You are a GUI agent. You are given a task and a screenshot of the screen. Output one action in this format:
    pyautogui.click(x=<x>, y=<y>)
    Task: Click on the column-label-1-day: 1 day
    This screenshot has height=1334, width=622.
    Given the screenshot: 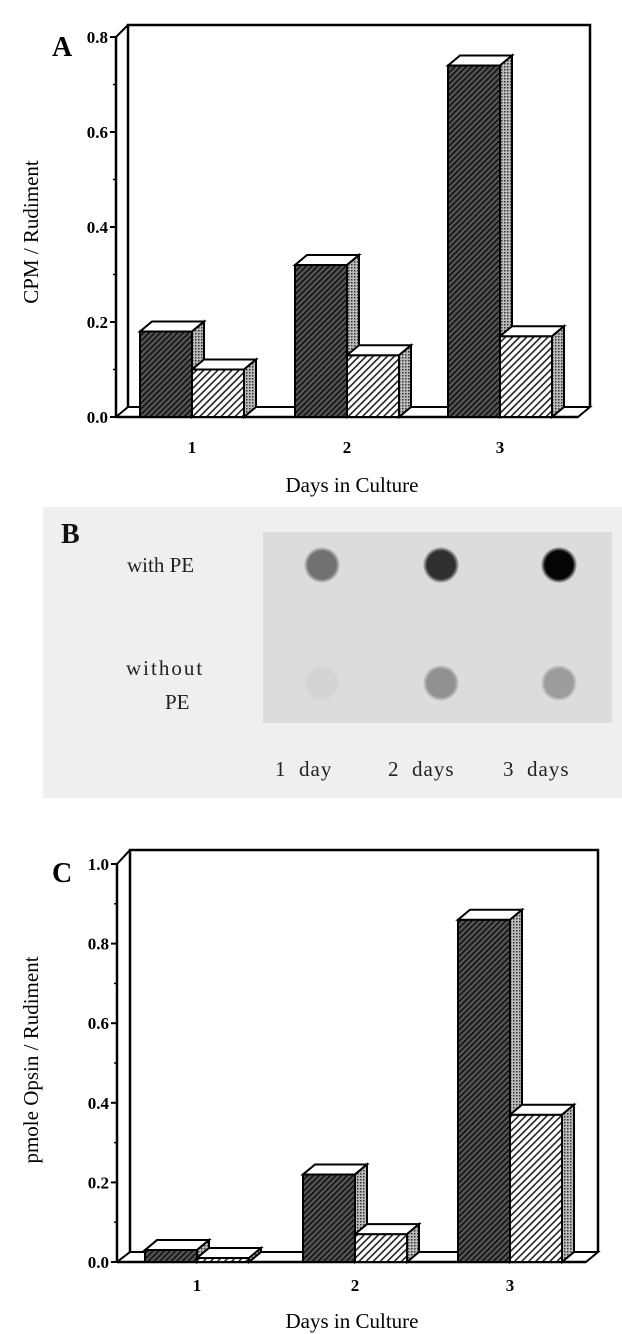 What is the action you would take?
    pyautogui.click(x=304, y=769)
    